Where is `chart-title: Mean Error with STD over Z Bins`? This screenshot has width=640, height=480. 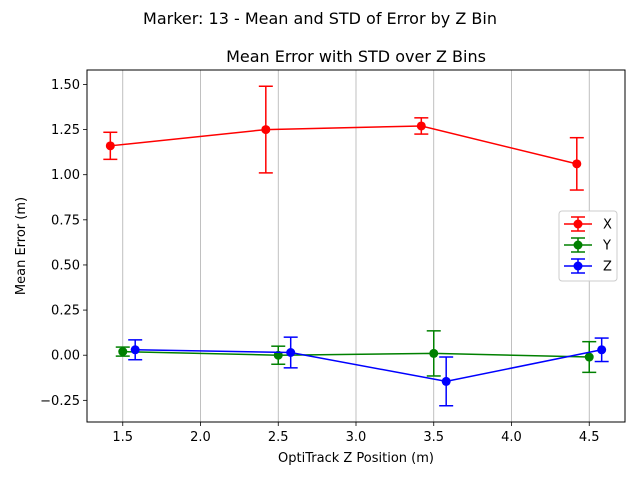
chart-title: Mean Error with STD over Z Bins is located at coordinates (356, 56).